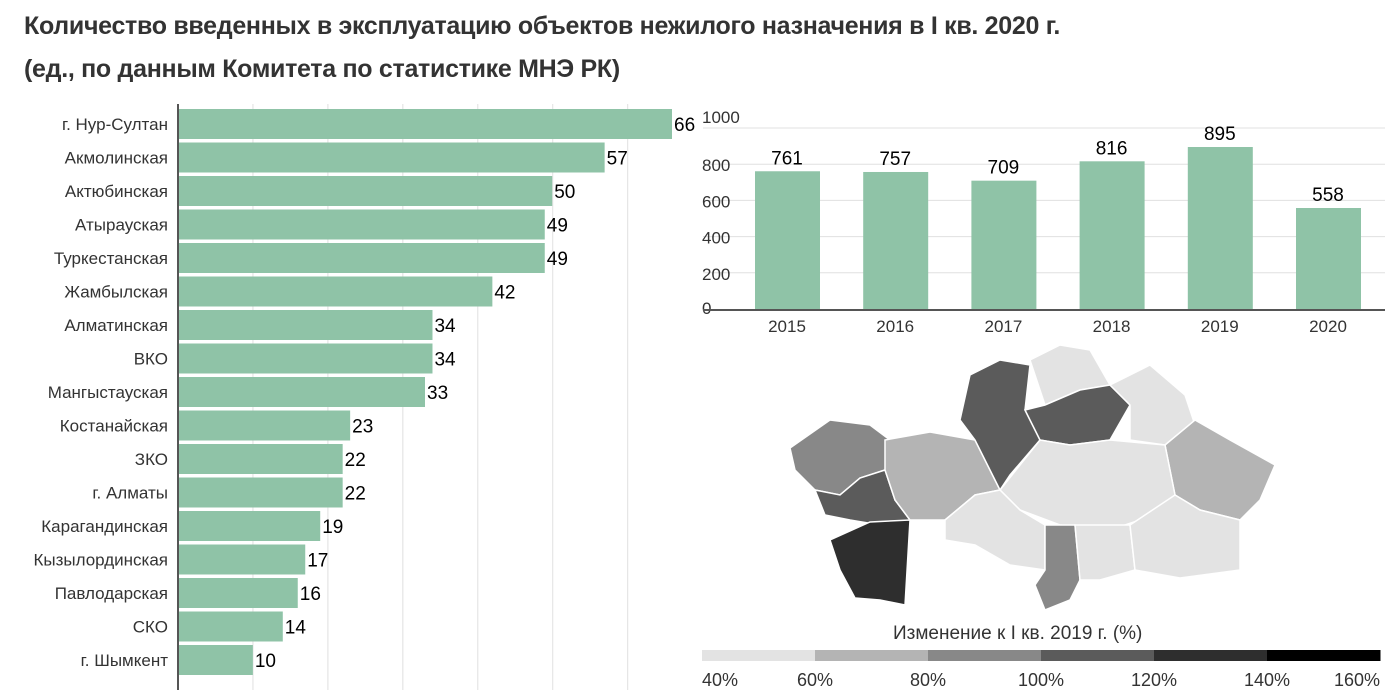  What do you see at coordinates (1003, 326) in the screenshot?
I see `x-tick-label: 2017` at bounding box center [1003, 326].